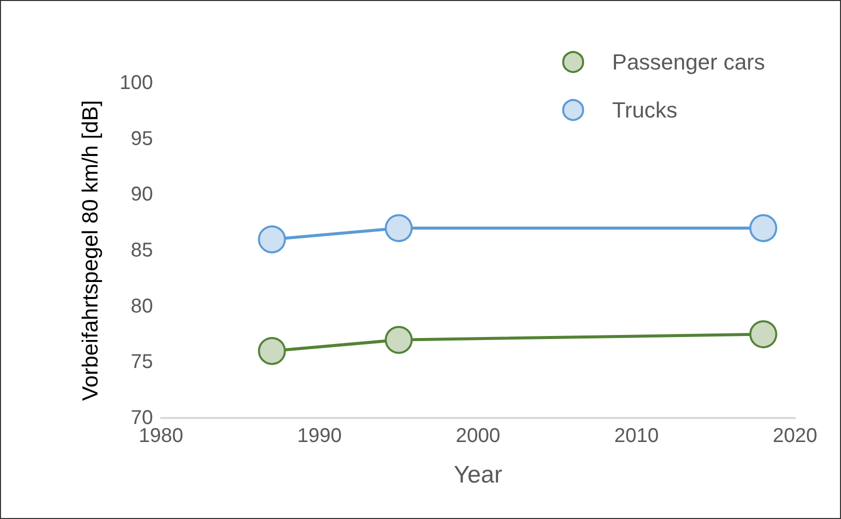  I want to click on y-tick-label: 90, so click(141, 195).